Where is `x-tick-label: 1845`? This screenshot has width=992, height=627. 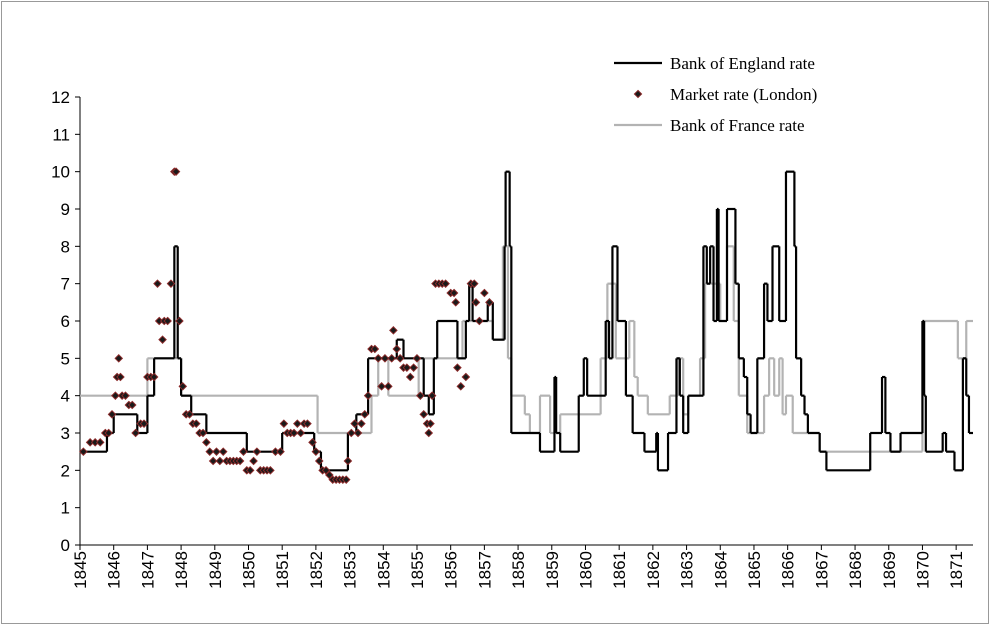 x-tick-label: 1845 is located at coordinates (80, 570).